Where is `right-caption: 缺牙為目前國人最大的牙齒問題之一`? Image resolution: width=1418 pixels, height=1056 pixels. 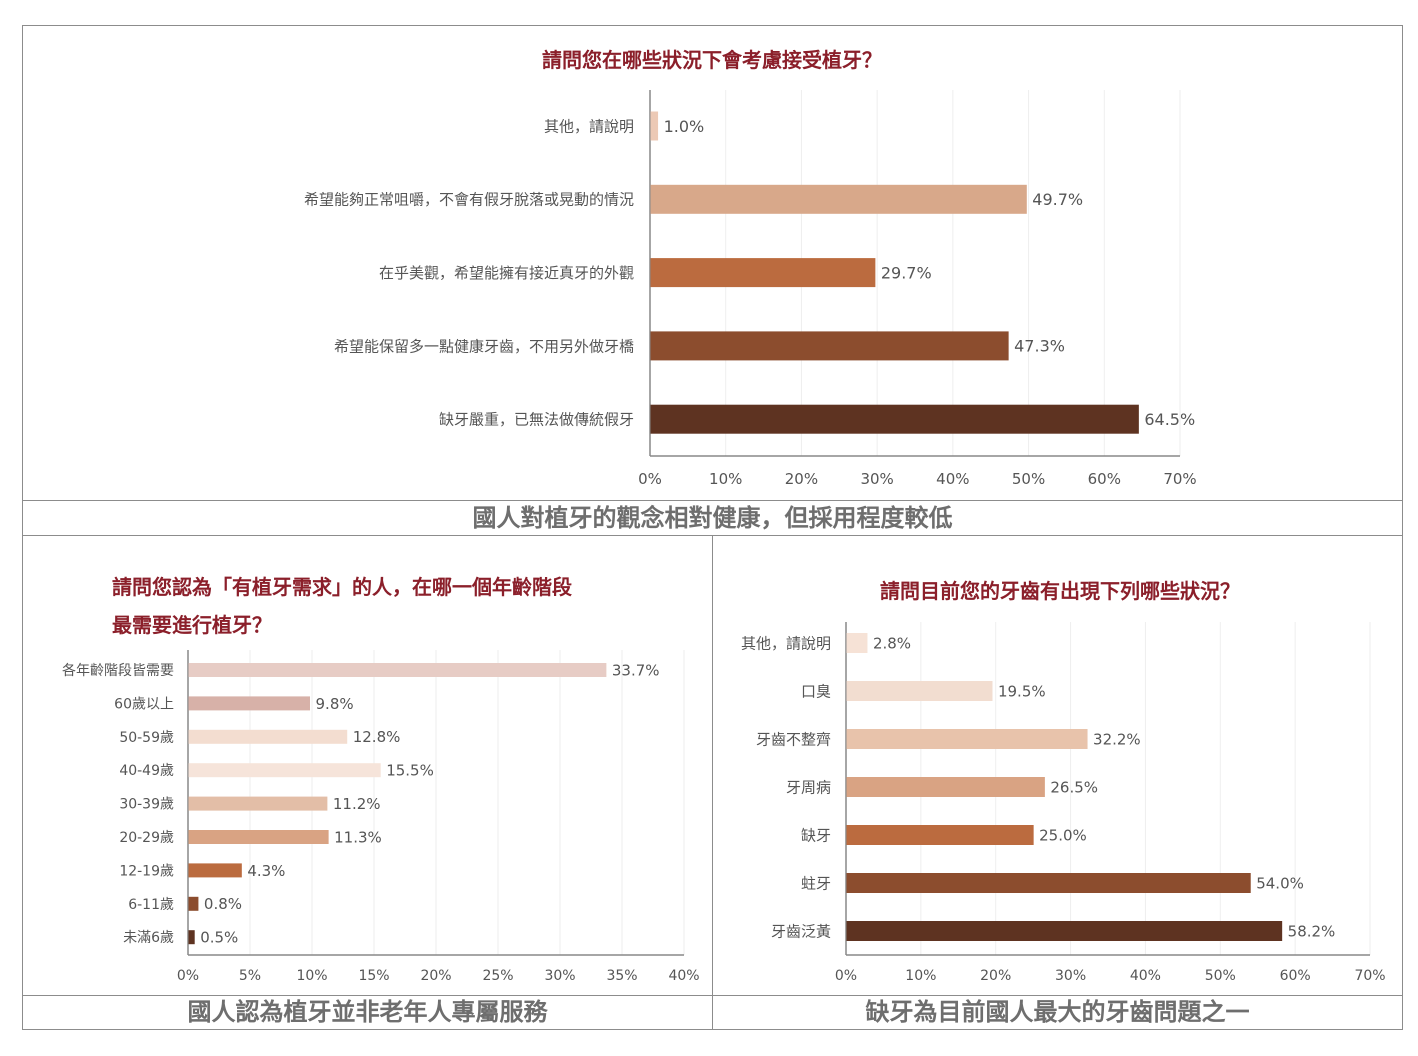
right-caption: 缺牙為目前國人最大的牙齒問題之一 is located at coordinates (1057, 1012).